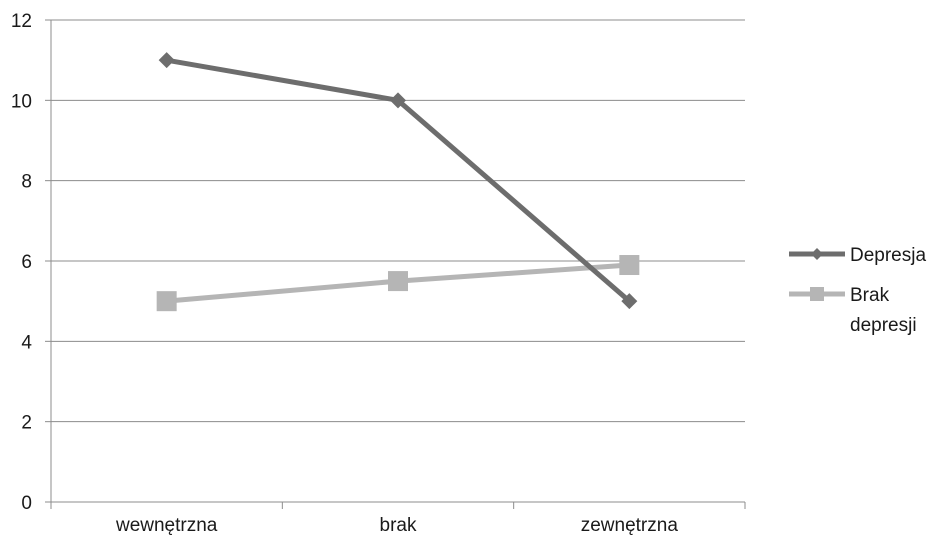 Image resolution: width=940 pixels, height=536 pixels. I want to click on y-tick-label: 0, so click(26, 503).